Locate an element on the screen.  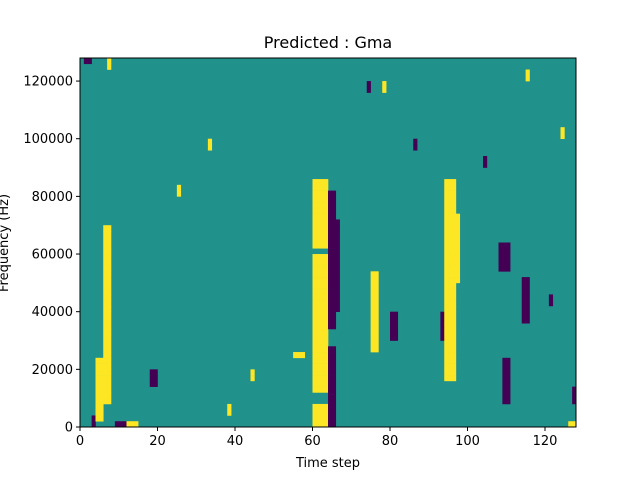
x-tick-label: 60 is located at coordinates (312, 441).